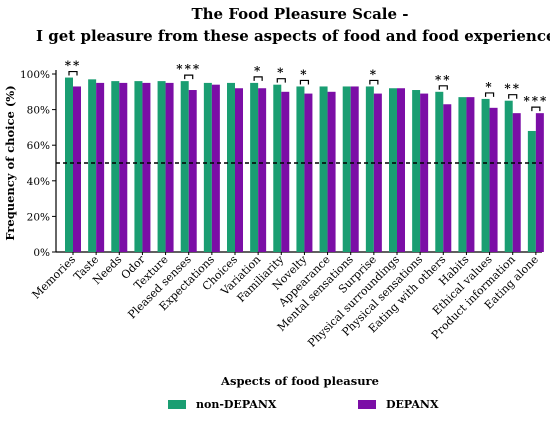 The width and height of the screenshot is (550, 423). What do you see at coordinates (367, 404) in the screenshot?
I see `legend-depanx-swatch` at bounding box center [367, 404].